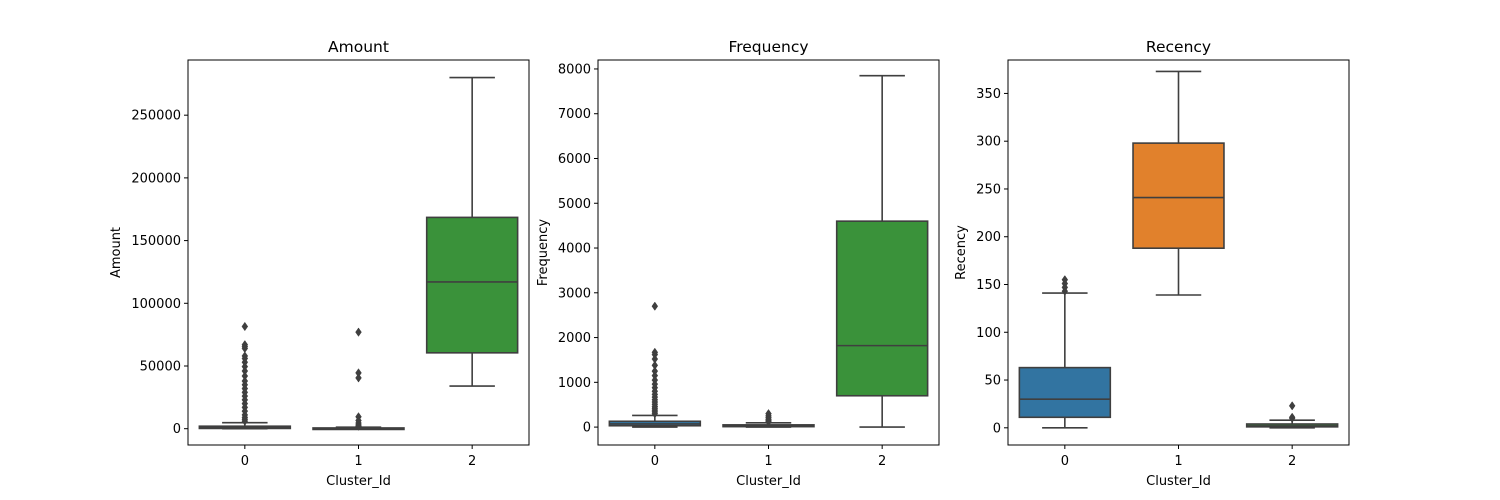 This screenshot has width=1500, height=500. I want to click on subplot-title: Recency, so click(1178, 47).